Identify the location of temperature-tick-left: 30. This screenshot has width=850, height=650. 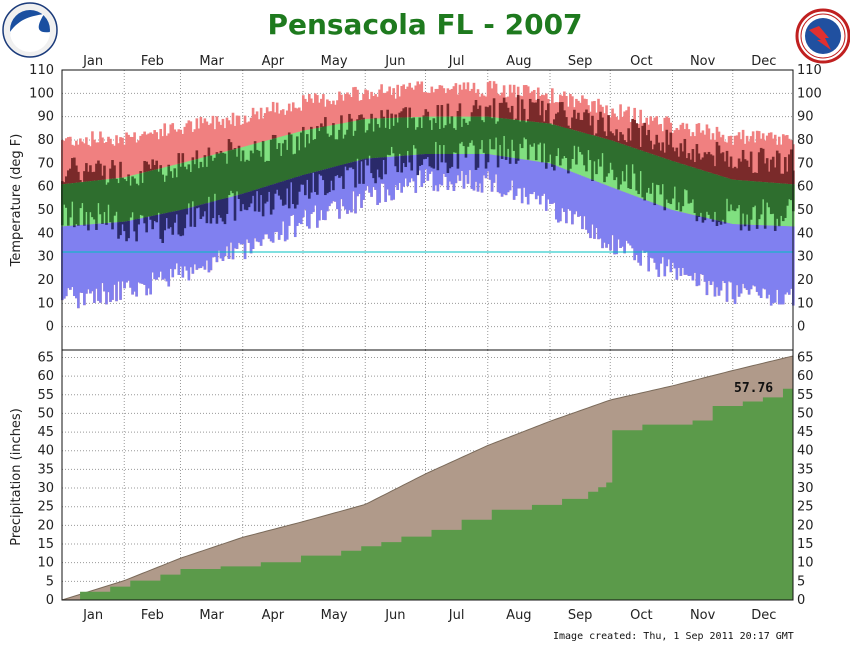
(45, 257).